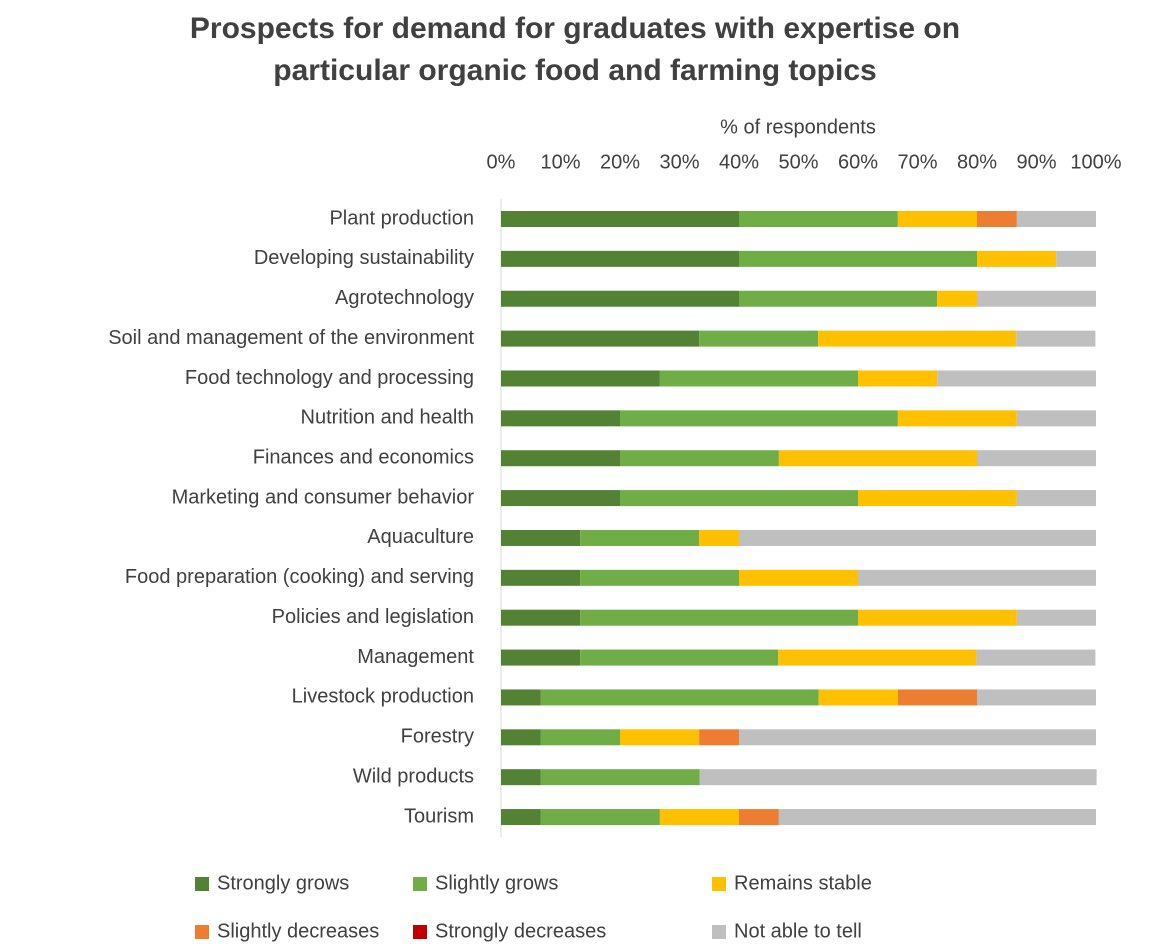 Image resolution: width=1150 pixels, height=947 pixels. What do you see at coordinates (329, 378) in the screenshot?
I see `y-tick-label: Food technology and processing` at bounding box center [329, 378].